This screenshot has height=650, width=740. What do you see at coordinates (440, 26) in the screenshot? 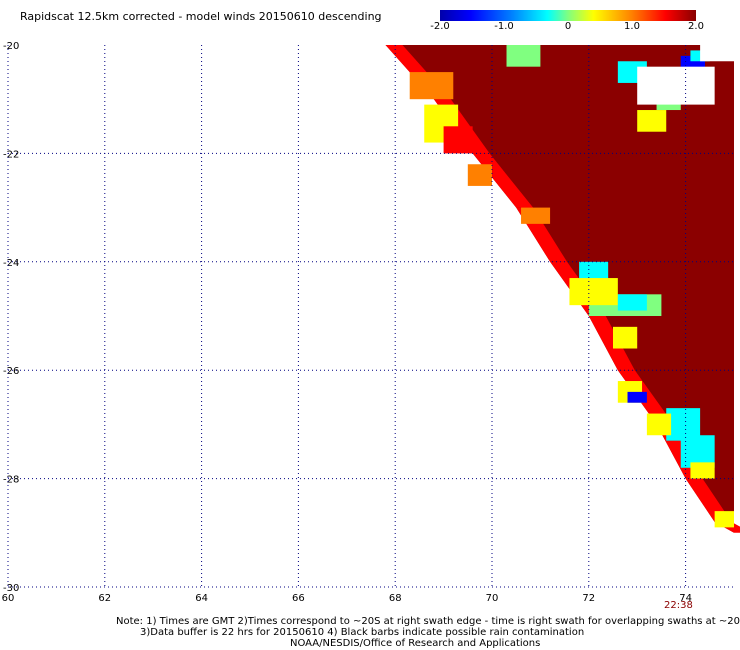
I see `colorbar-tick: -2.0` at bounding box center [440, 26].